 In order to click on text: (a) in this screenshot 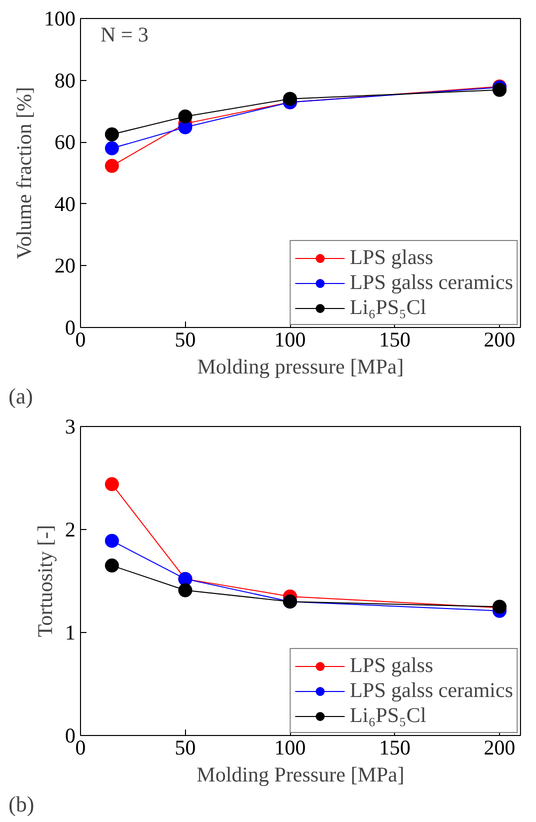, I will do `click(20, 396)`.